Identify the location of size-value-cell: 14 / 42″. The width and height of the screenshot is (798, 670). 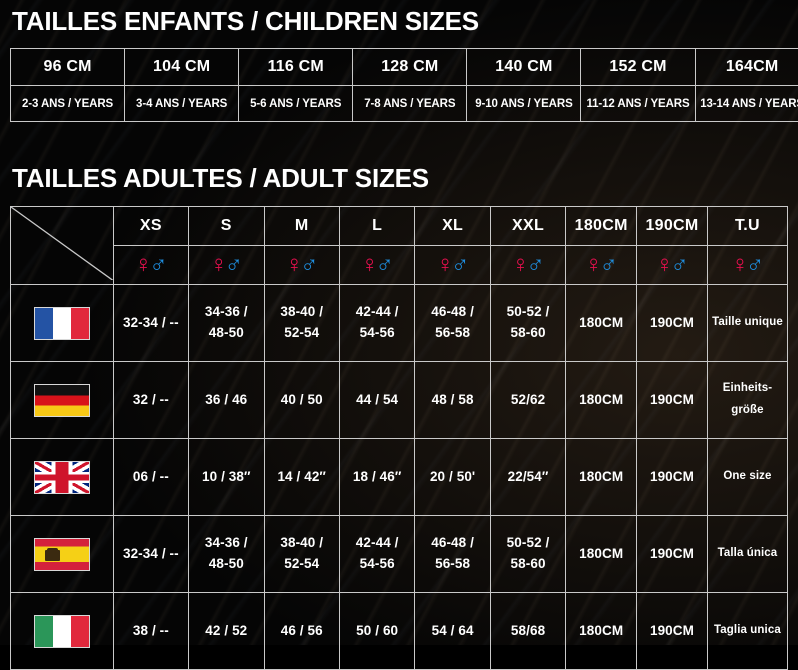
(301, 477).